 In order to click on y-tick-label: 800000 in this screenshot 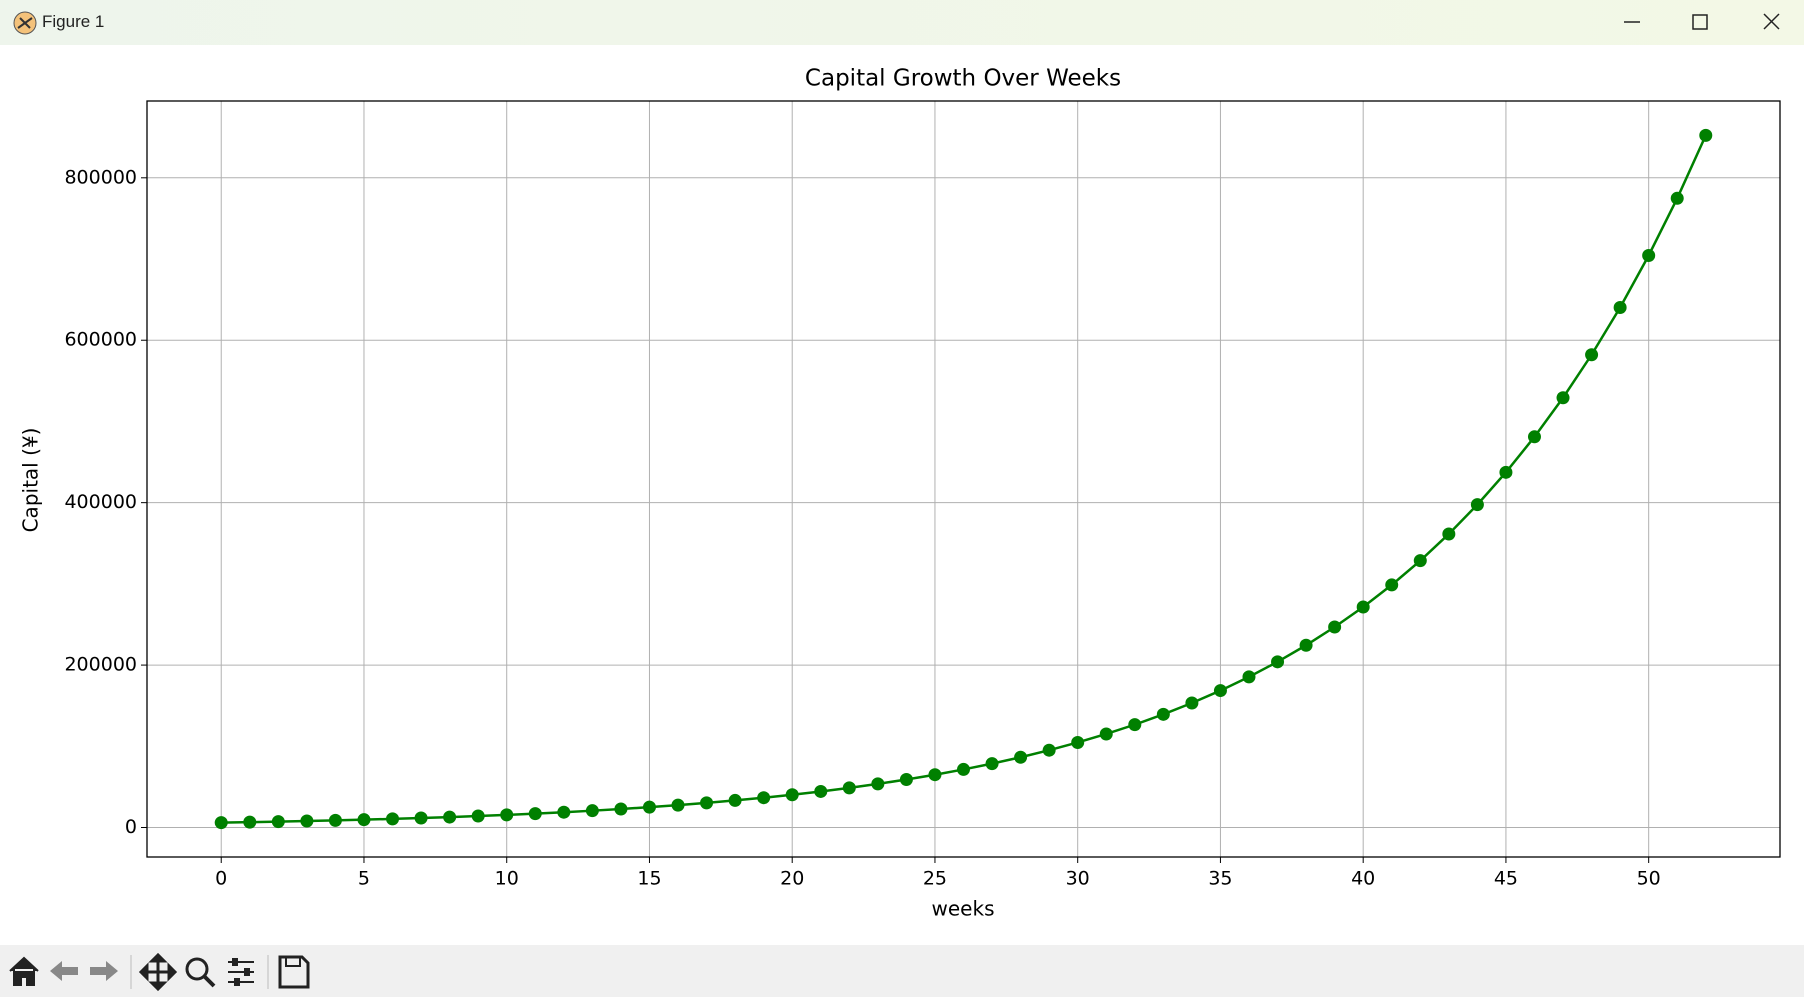, I will do `click(100, 177)`.